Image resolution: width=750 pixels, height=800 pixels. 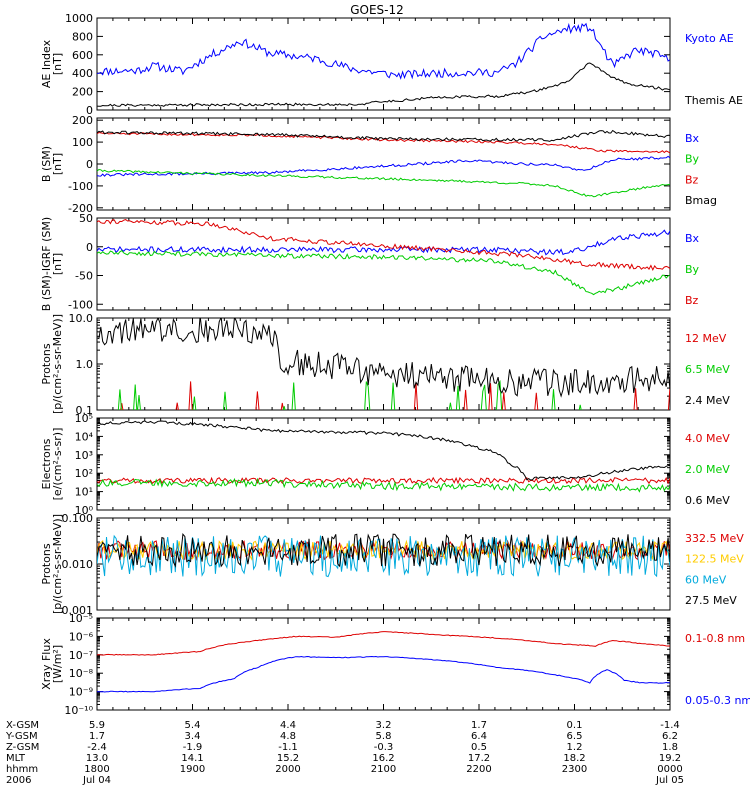 What do you see at coordinates (79, 18) in the screenshot?
I see `y-tick-label: 1000` at bounding box center [79, 18].